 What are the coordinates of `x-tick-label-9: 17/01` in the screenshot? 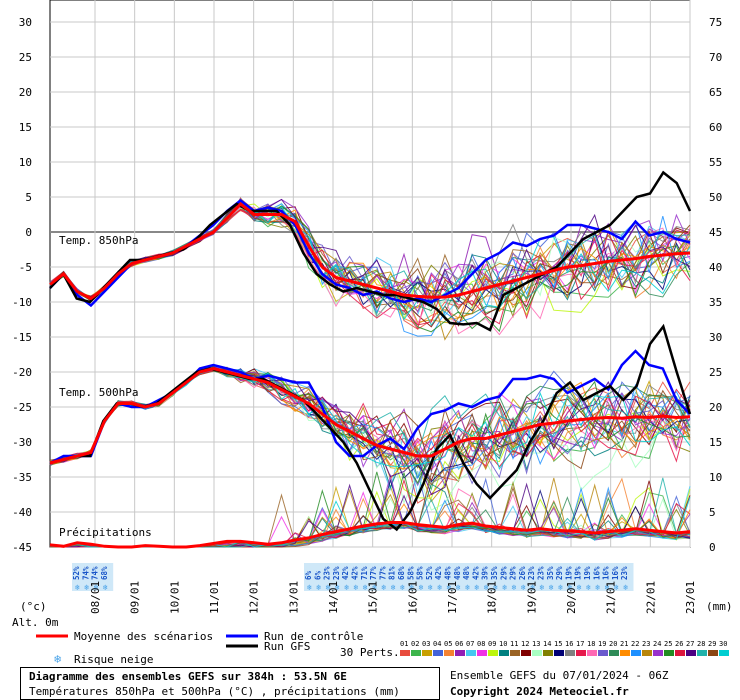 It's located at (452, 597).